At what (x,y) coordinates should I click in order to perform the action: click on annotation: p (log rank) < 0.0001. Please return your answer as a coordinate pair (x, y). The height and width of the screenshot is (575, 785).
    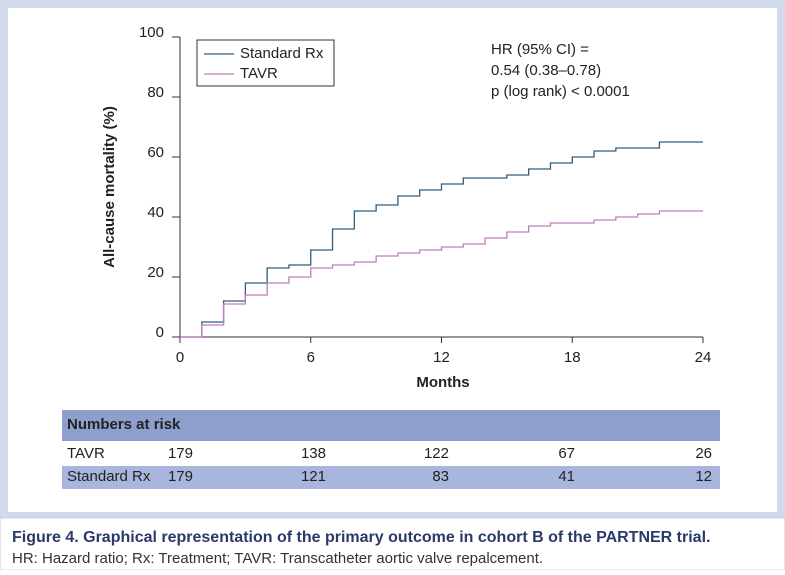
    Looking at the image, I should click on (560, 91).